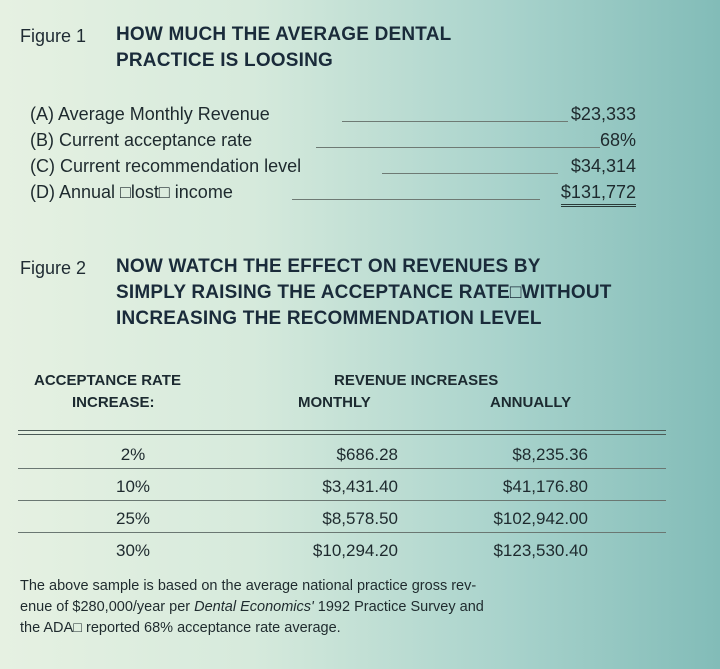 The image size is (720, 669). What do you see at coordinates (53, 268) in the screenshot?
I see `figure2-label: Figure 2` at bounding box center [53, 268].